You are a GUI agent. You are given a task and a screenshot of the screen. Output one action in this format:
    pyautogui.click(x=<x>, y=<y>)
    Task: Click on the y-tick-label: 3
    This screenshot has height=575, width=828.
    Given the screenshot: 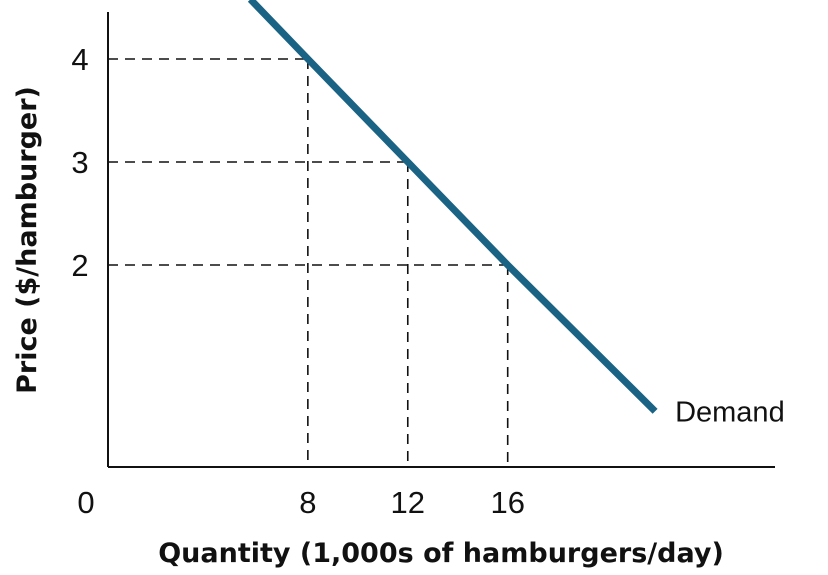 What is the action you would take?
    pyautogui.click(x=79, y=162)
    